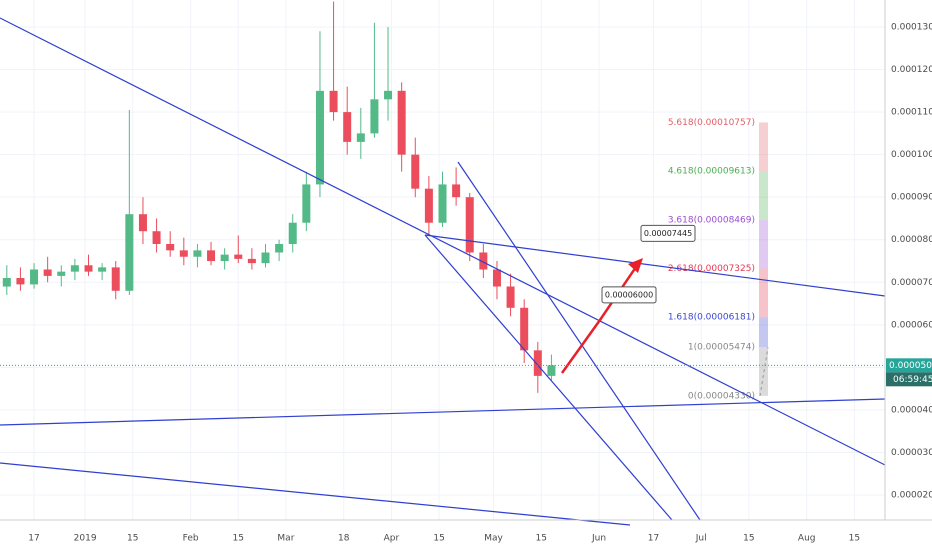 This screenshot has height=550, width=932. What do you see at coordinates (911, 198) in the screenshot?
I see `y-tick-label: 0.00009000` at bounding box center [911, 198].